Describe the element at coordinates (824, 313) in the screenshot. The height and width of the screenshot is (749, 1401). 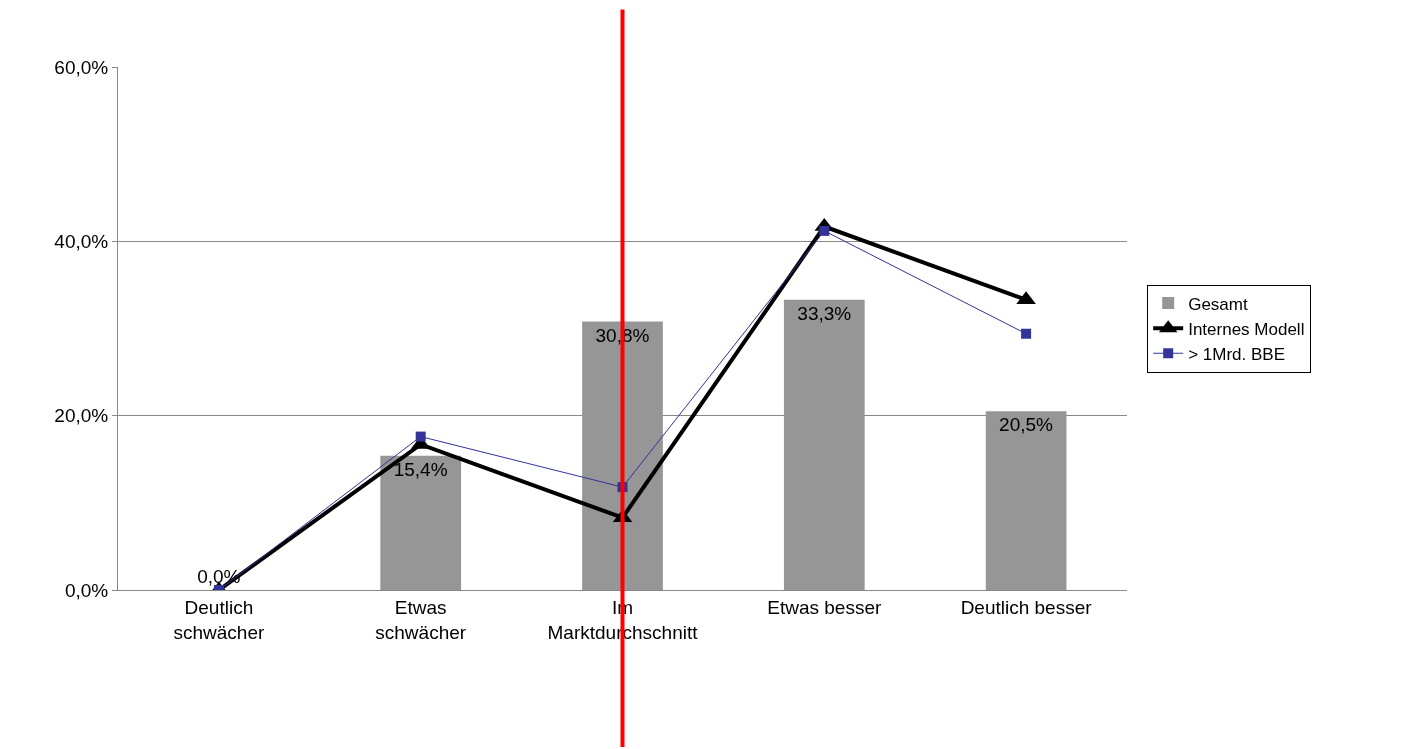
I see `data-label: 33,3%` at that location.